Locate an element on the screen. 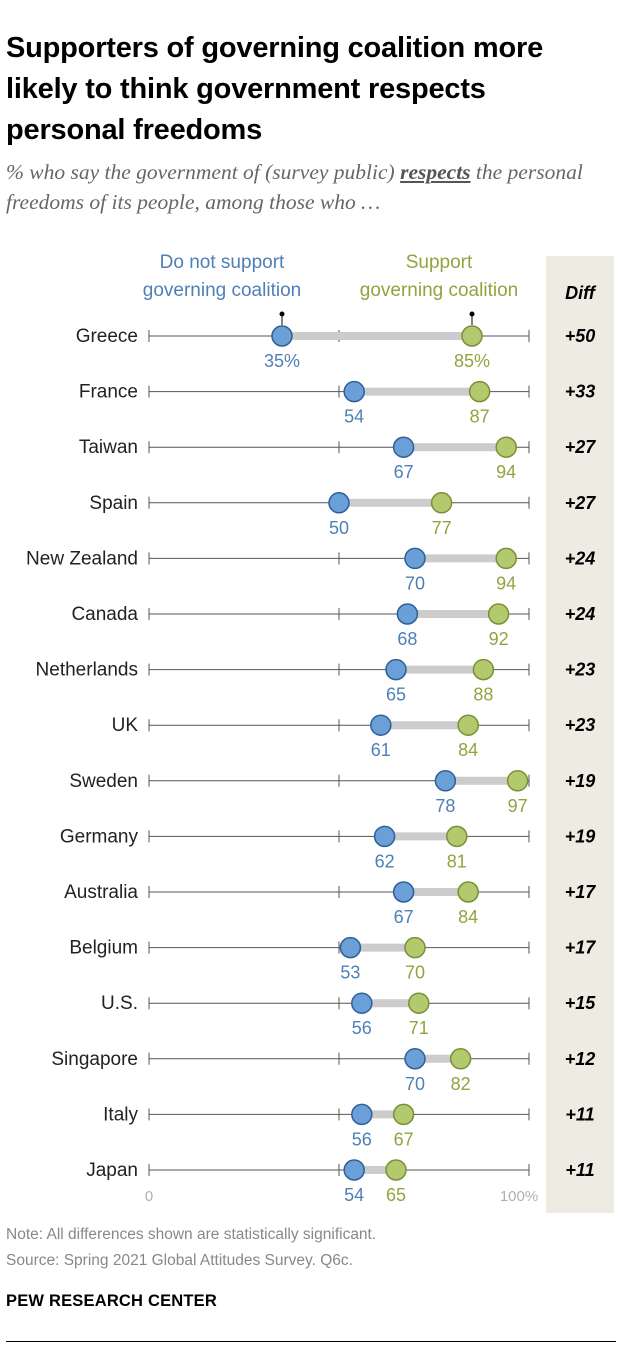 This screenshot has width=620, height=1346. diff-value: +19 is located at coordinates (580, 781).